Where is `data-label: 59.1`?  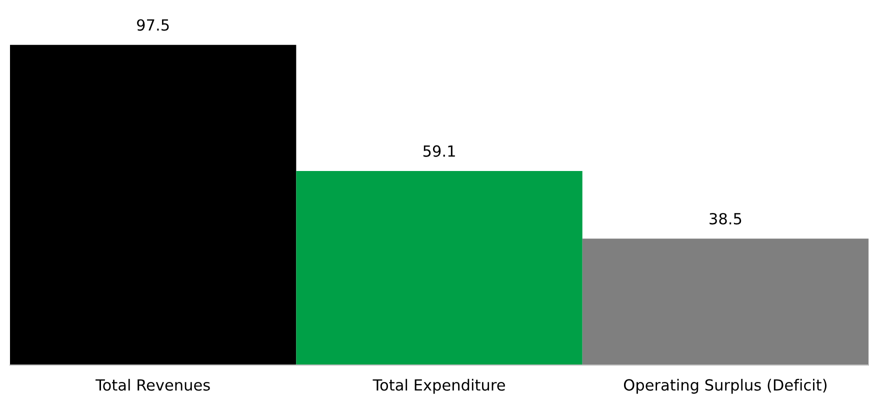
data-label: 59.1 is located at coordinates (439, 151).